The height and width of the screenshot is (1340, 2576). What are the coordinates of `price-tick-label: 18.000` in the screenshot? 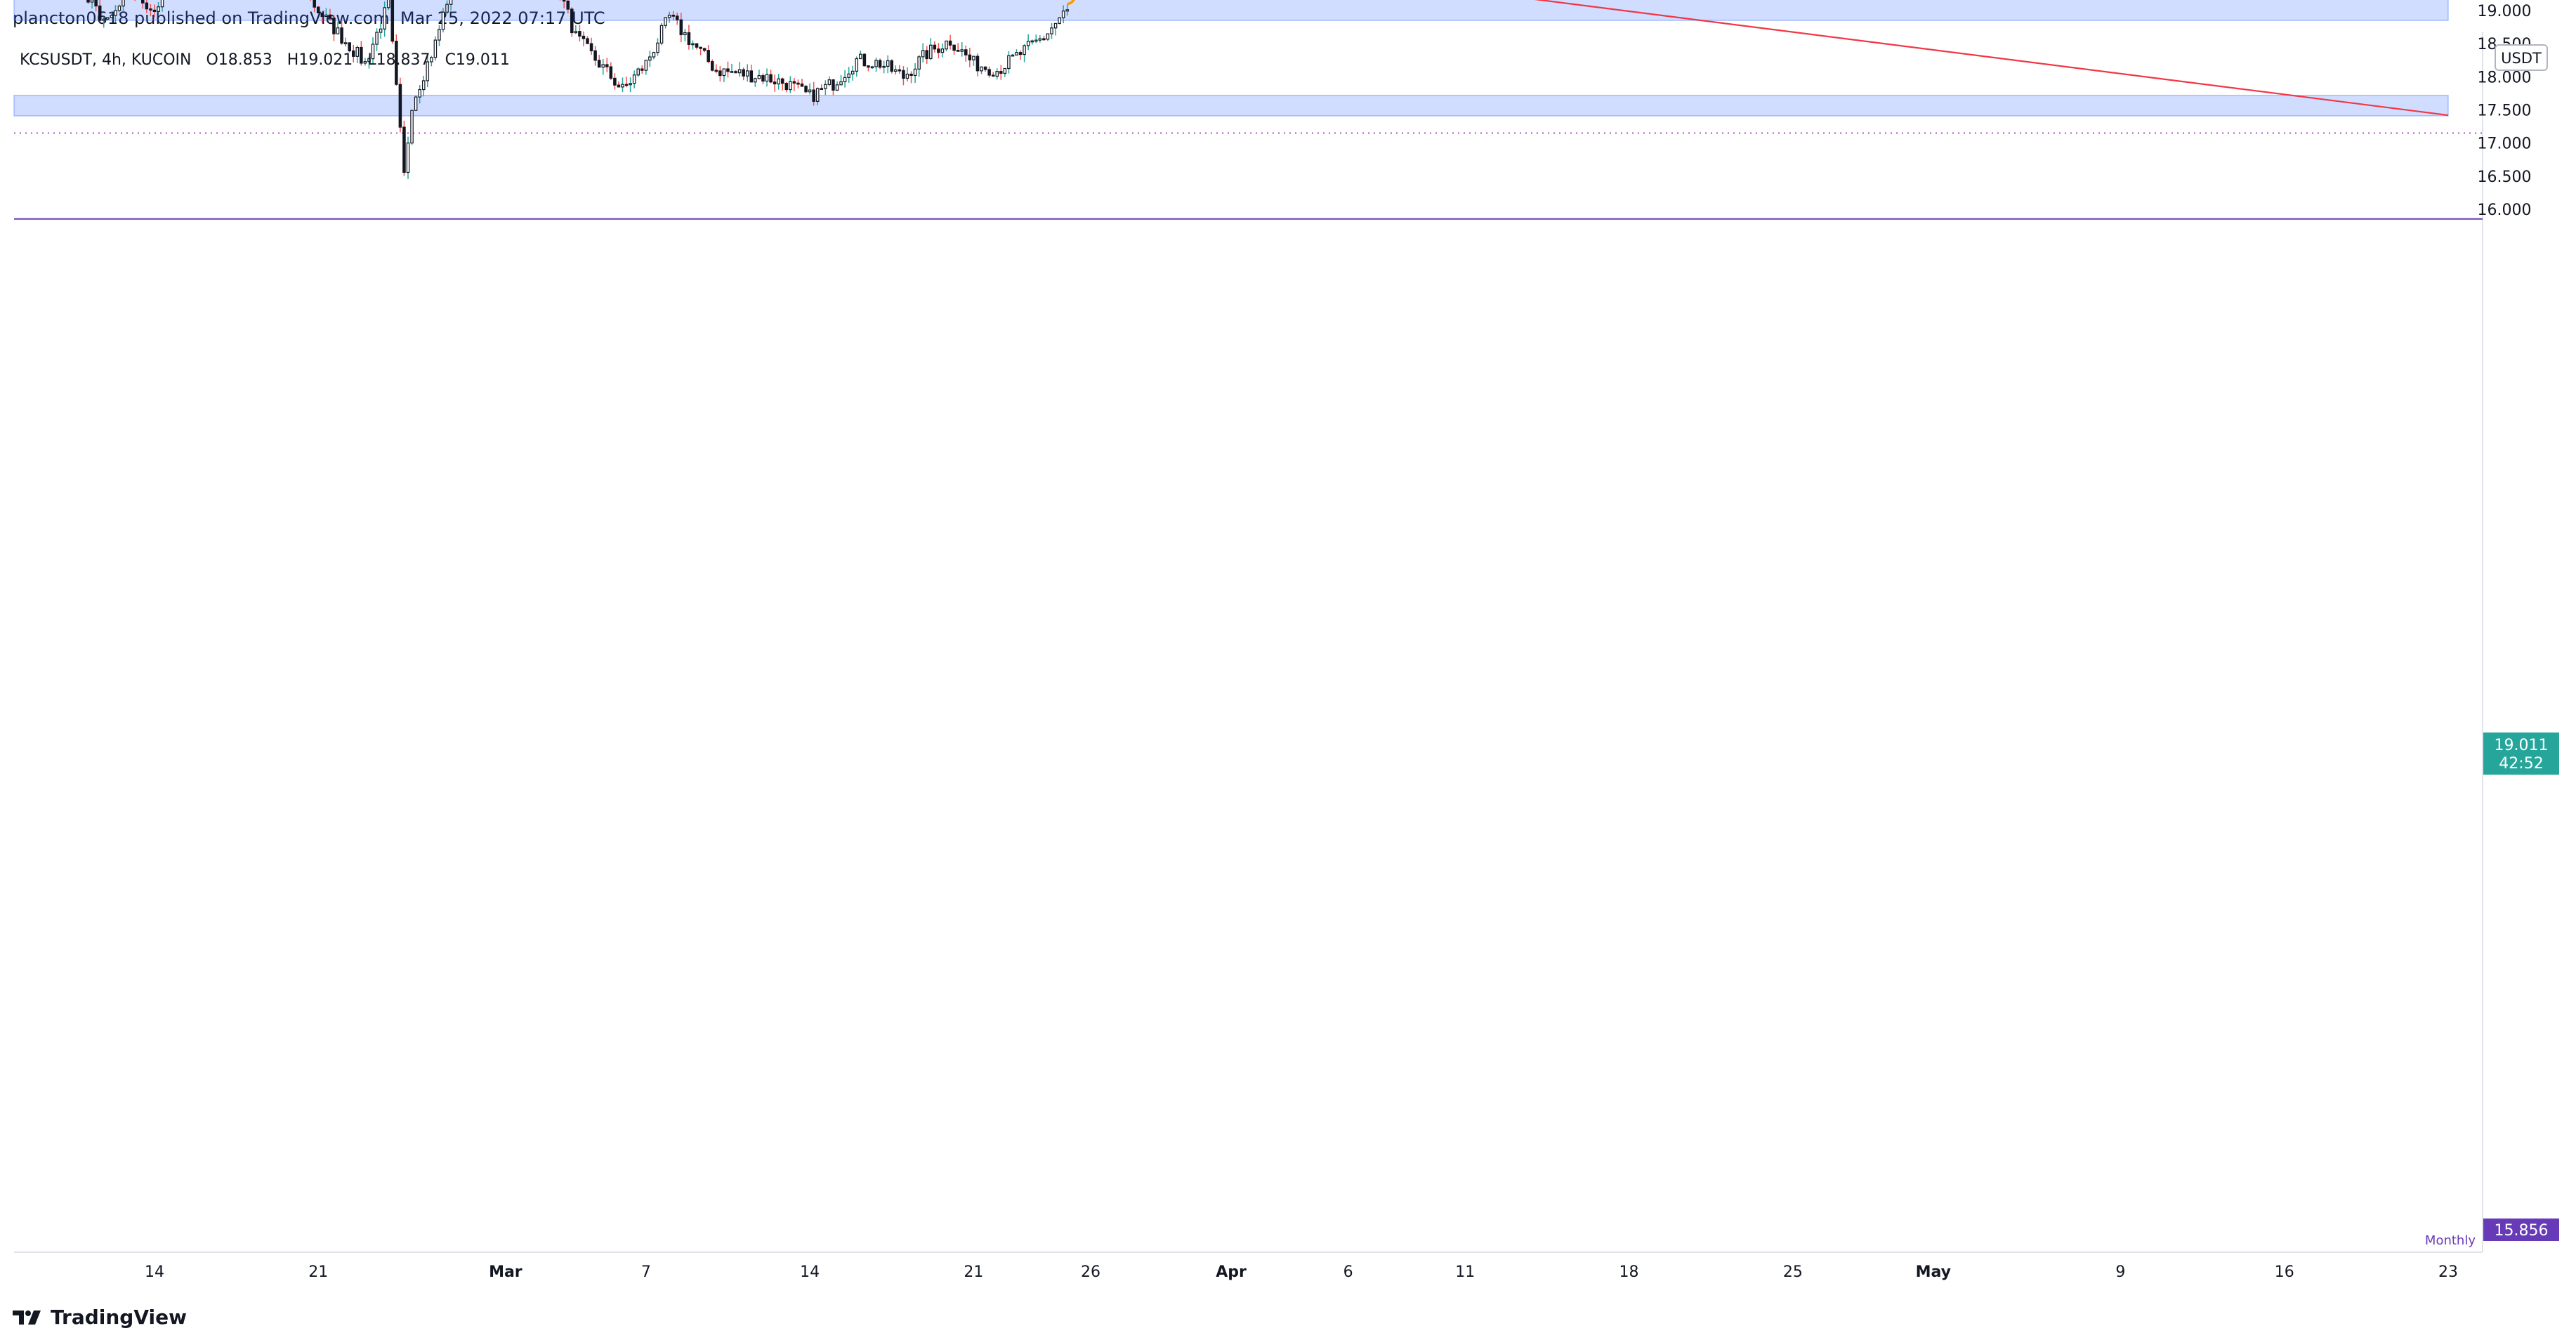 It's located at (2505, 77).